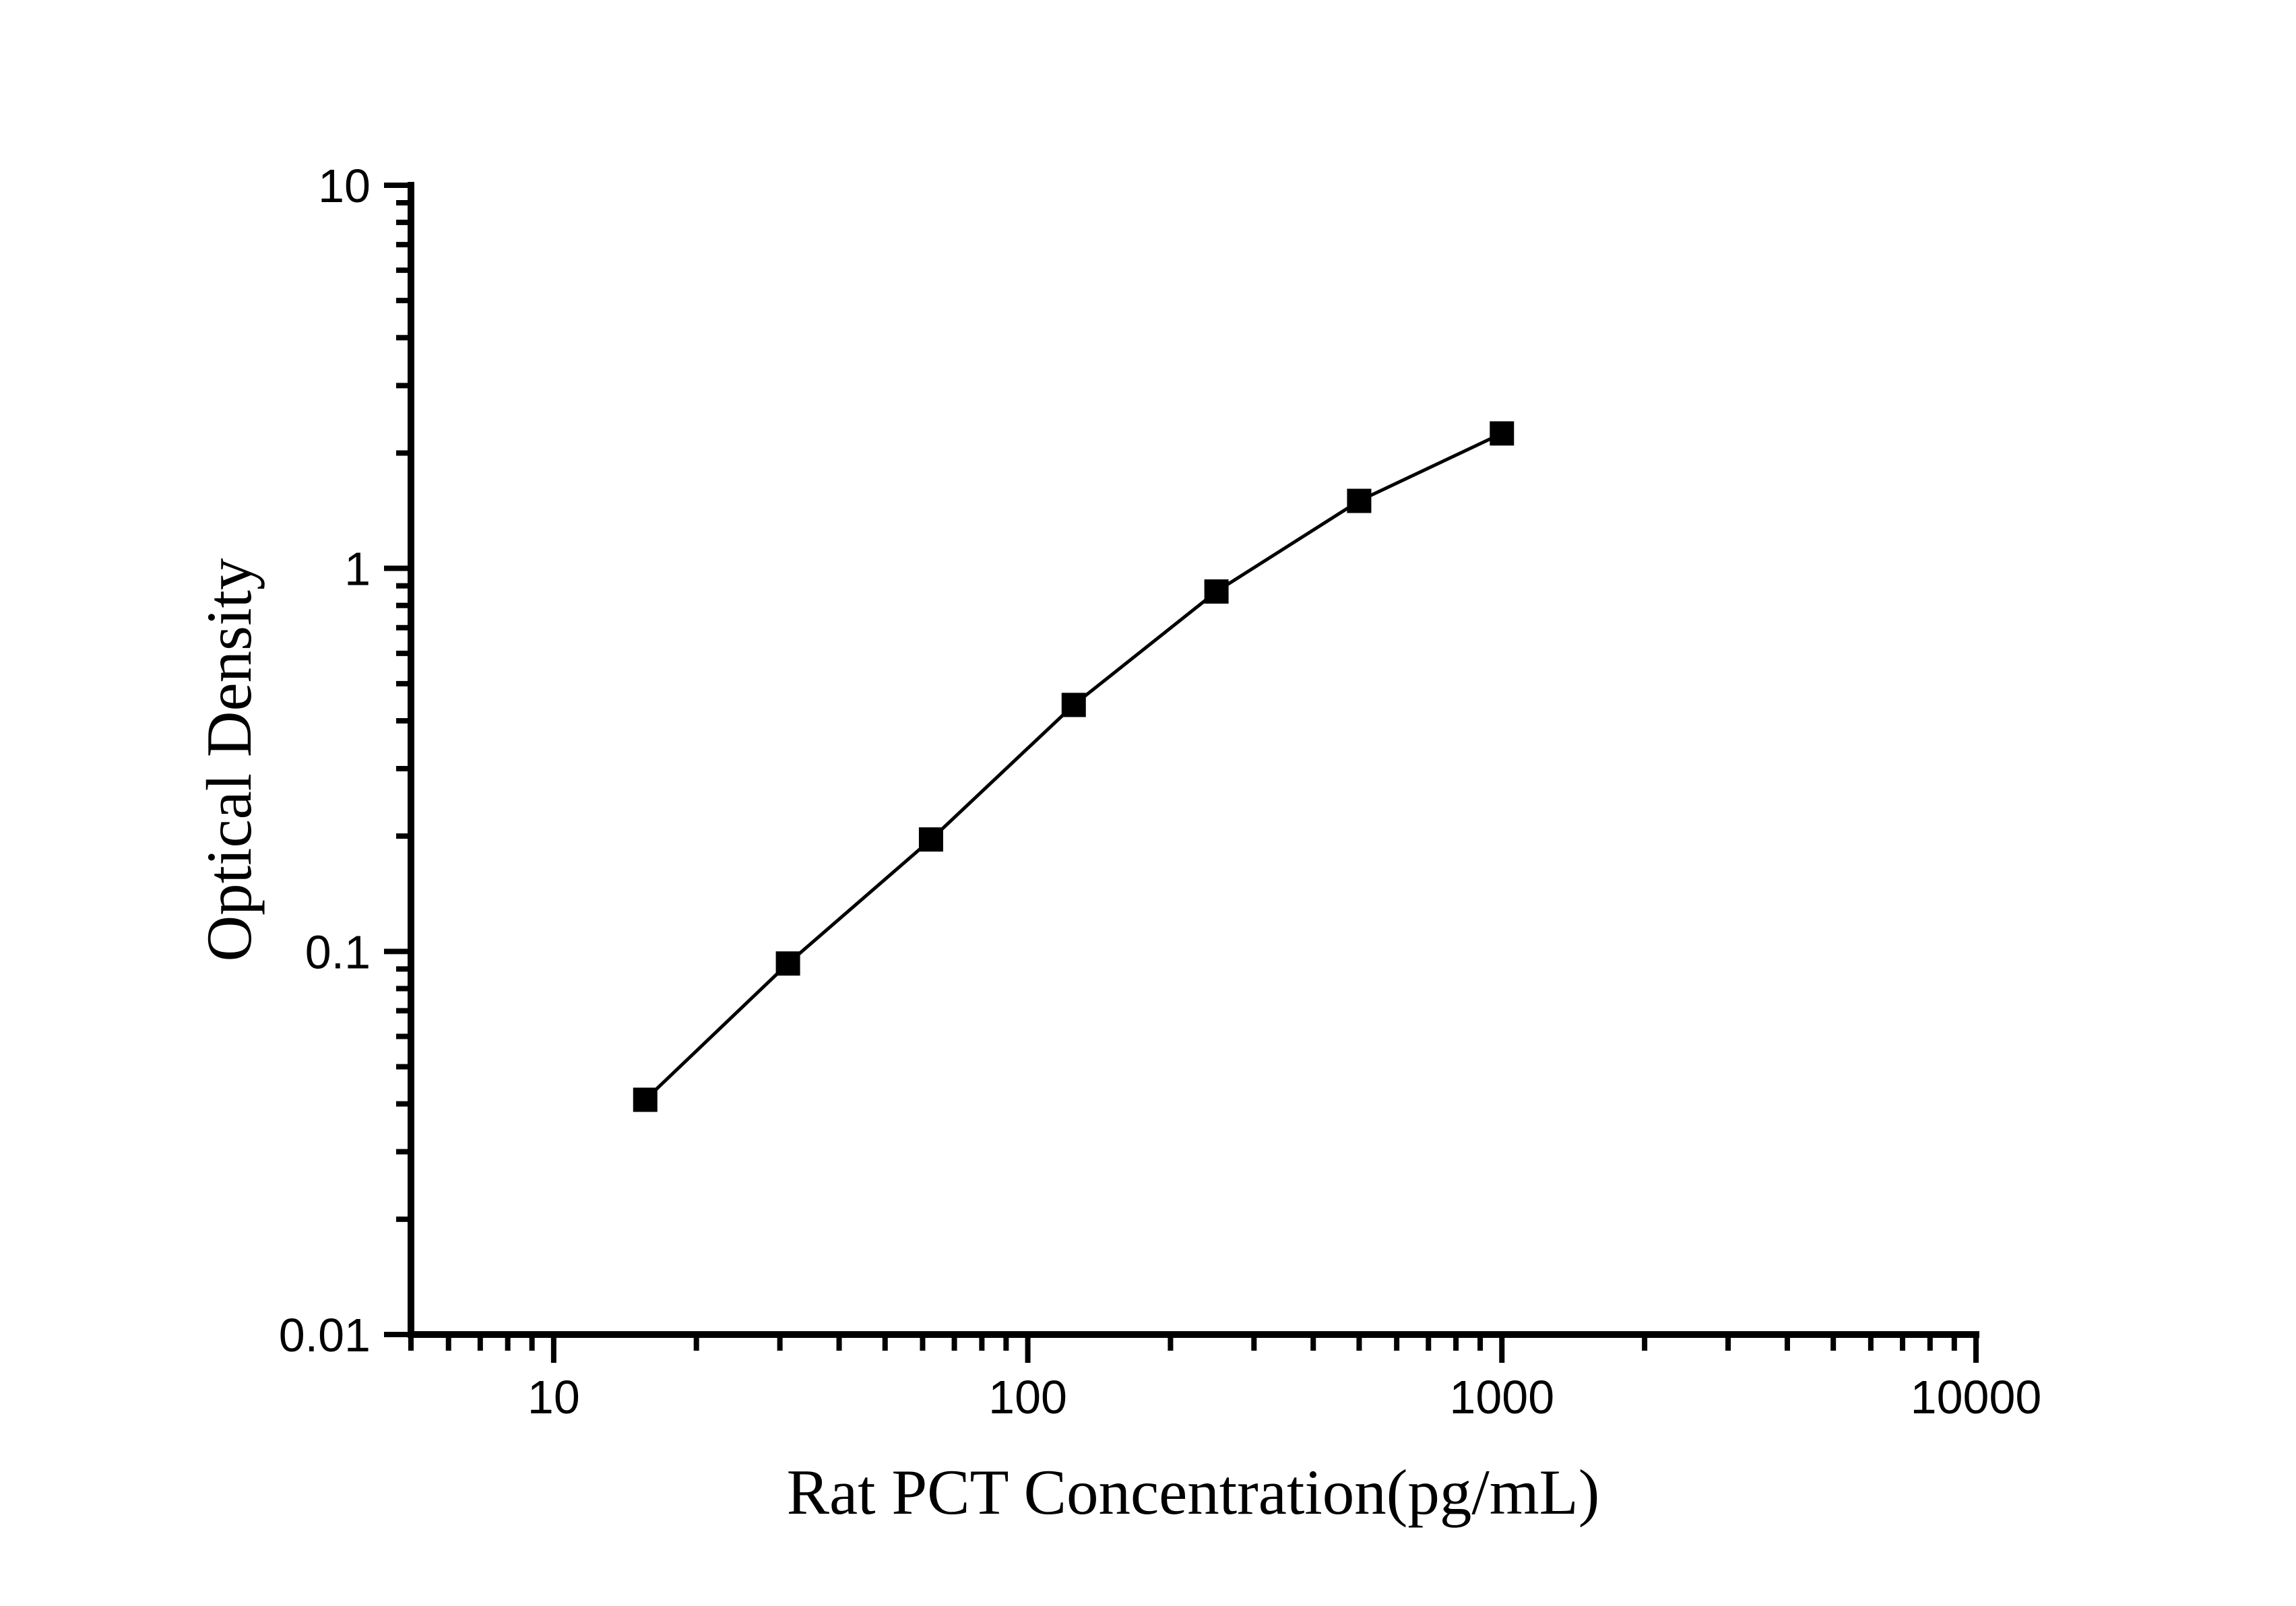  Describe the element at coordinates (1501, 1397) in the screenshot. I see `x-tick-label: 1000` at that location.